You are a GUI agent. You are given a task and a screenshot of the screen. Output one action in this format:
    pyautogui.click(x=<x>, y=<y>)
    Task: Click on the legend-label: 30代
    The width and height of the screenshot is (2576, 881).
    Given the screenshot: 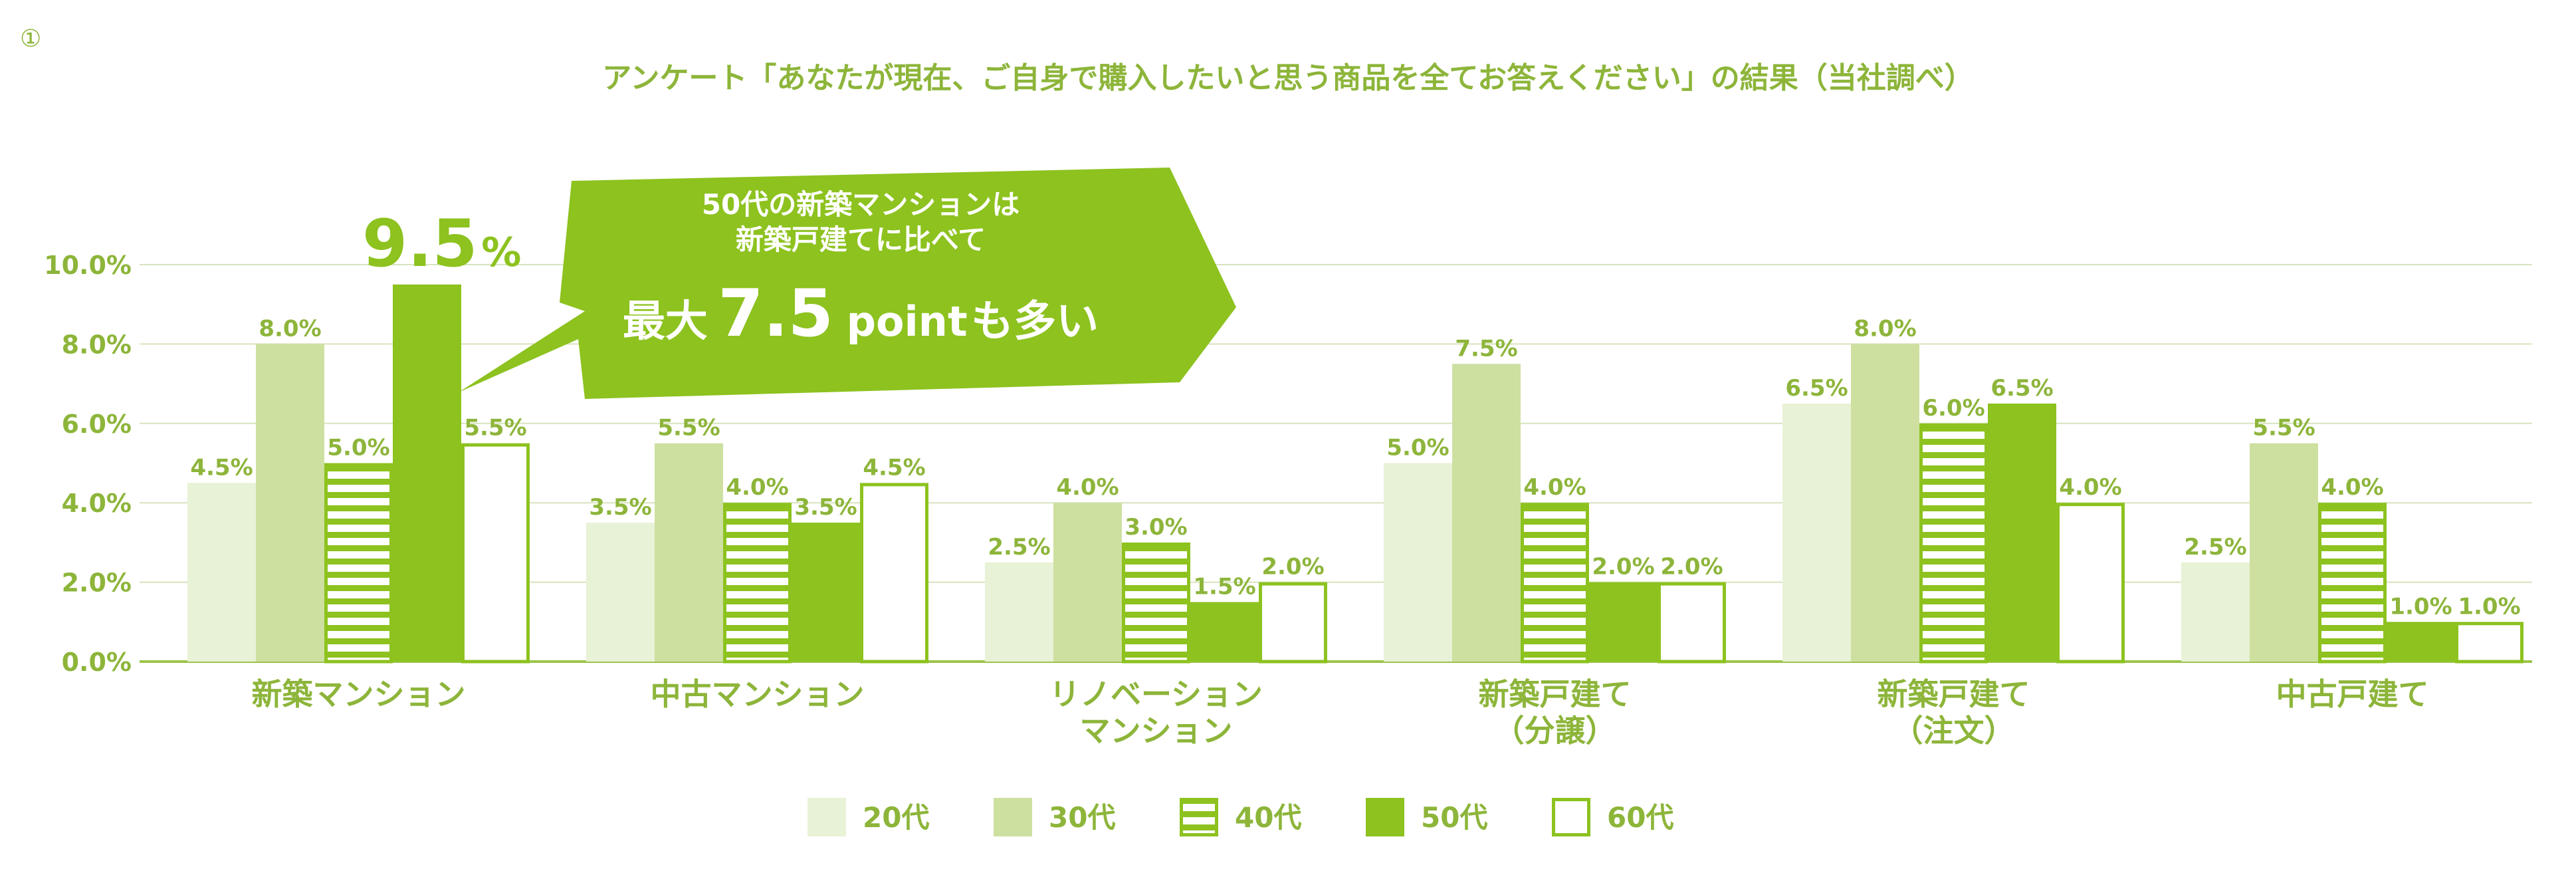 What is the action you would take?
    pyautogui.click(x=1082, y=818)
    